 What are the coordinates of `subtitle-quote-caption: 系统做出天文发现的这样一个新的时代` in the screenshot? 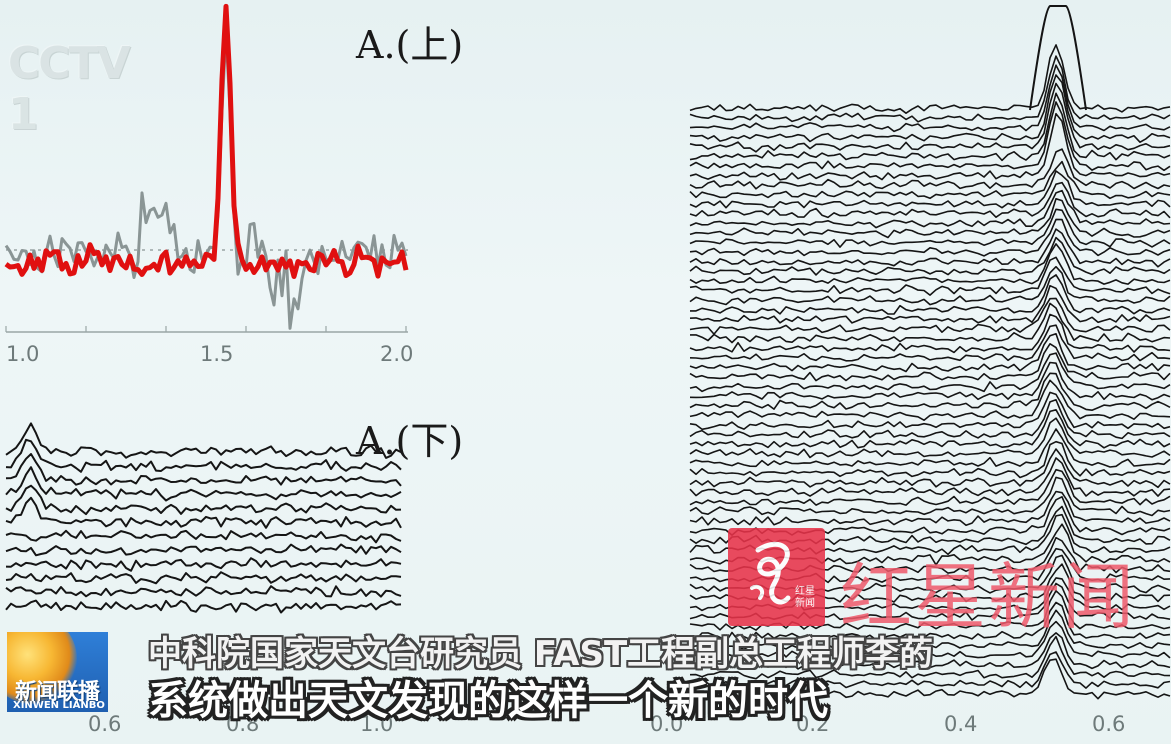 It's located at (488, 701).